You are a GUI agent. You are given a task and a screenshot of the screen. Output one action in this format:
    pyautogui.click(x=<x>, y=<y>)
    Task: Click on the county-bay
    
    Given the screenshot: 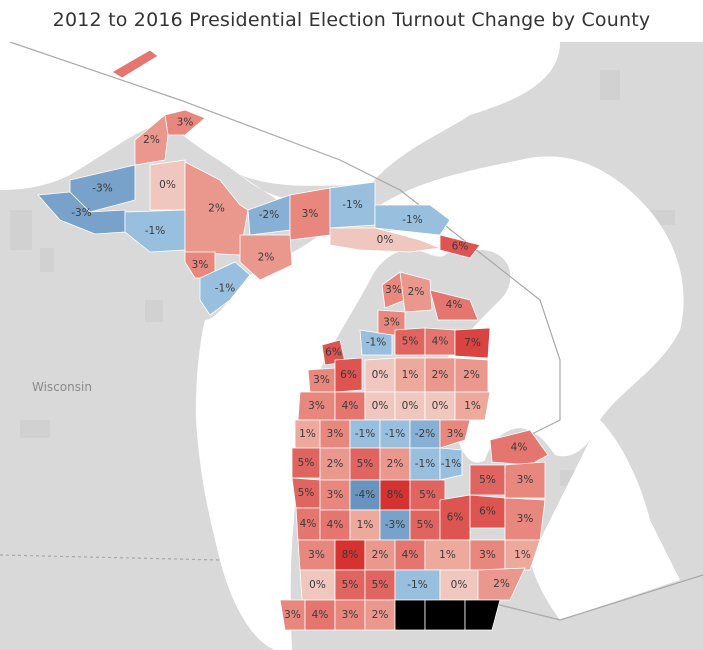 What is the action you would take?
    pyautogui.click(x=451, y=464)
    